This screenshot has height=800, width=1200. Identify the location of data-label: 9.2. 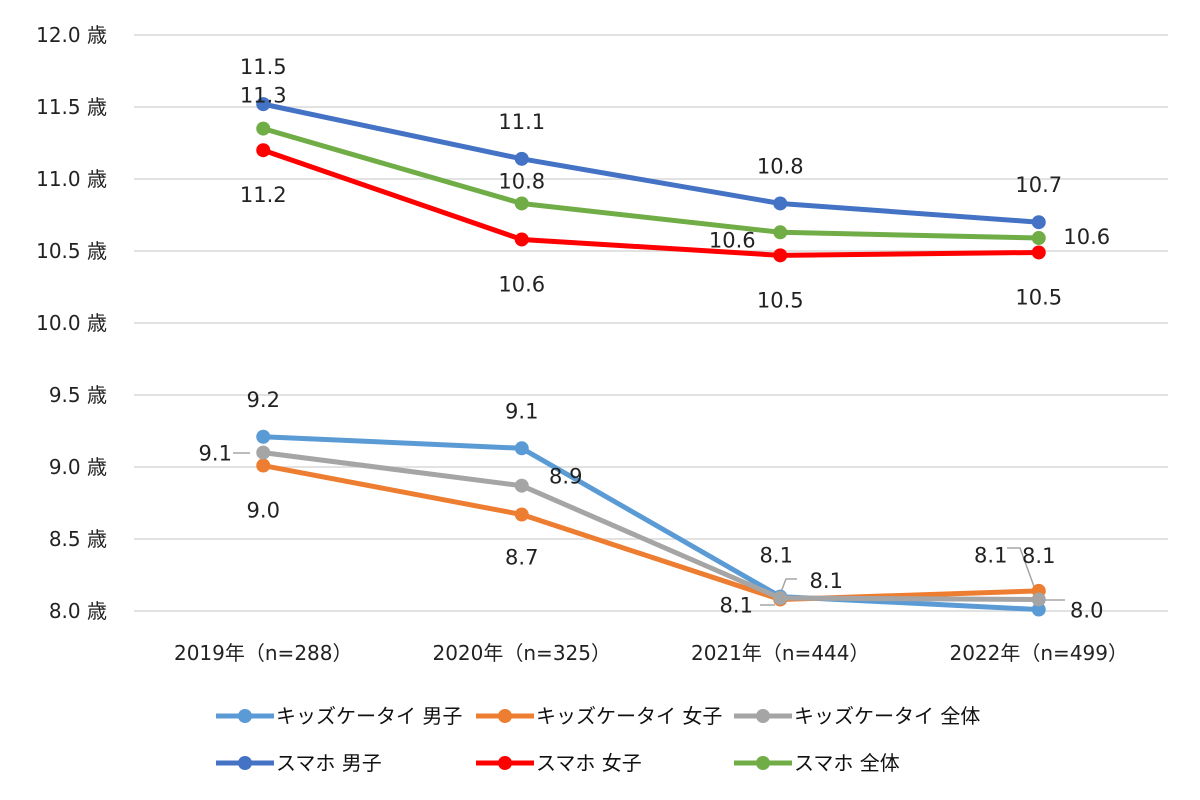
(263, 400).